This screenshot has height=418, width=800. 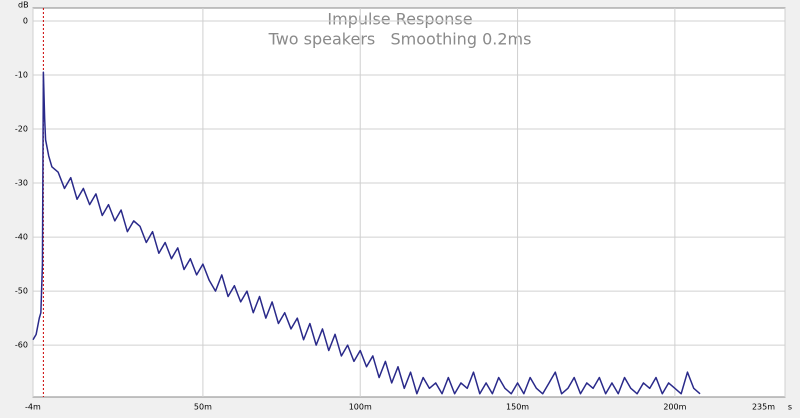 I want to click on chart-subtitle: Two speakers Smoothing 0.2ms, so click(x=400, y=39).